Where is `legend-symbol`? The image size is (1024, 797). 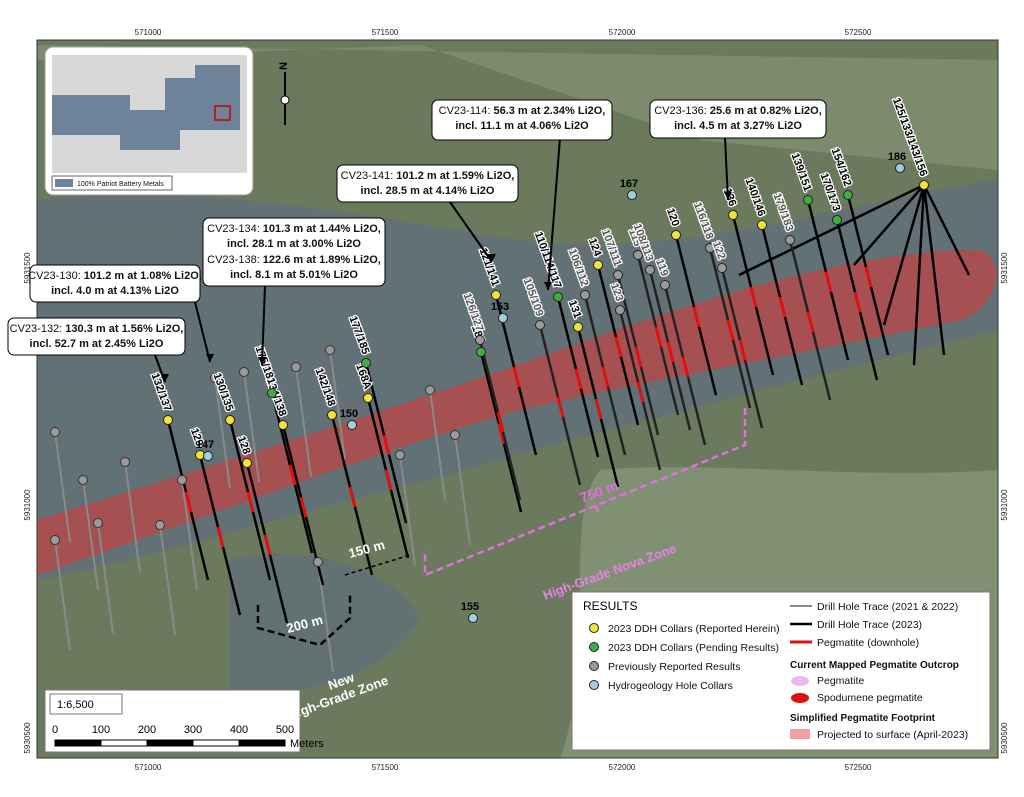 legend-symbol is located at coordinates (594, 647).